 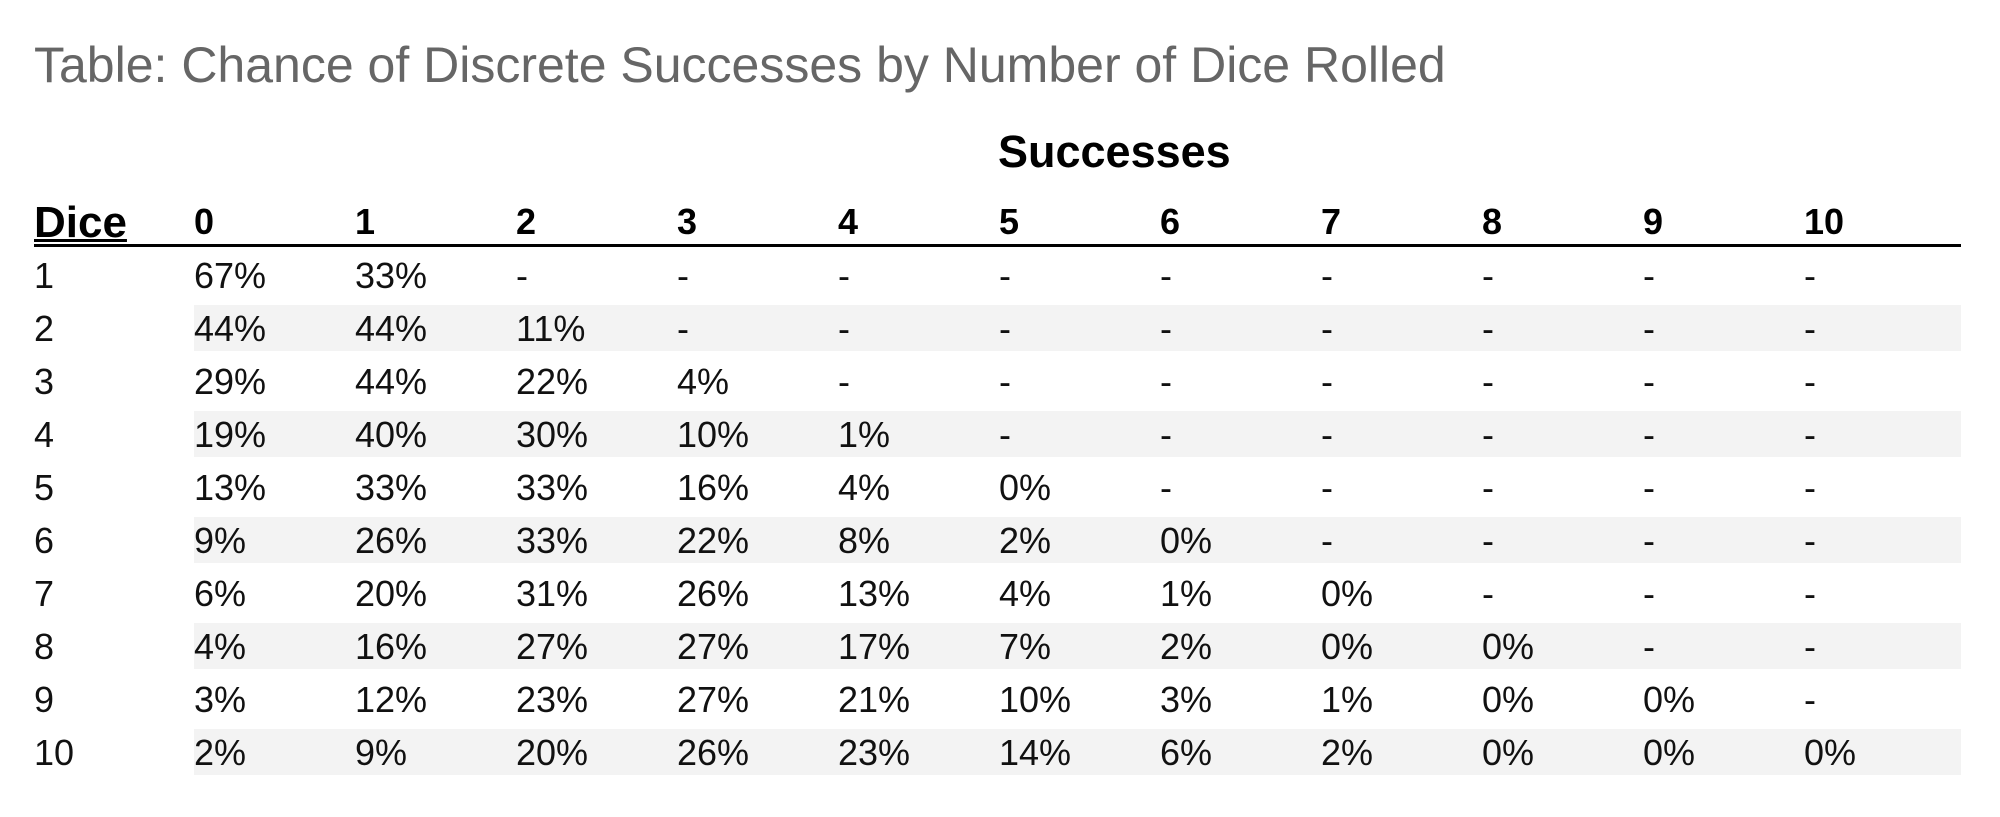 I want to click on probability-cell: 30%, so click(x=552, y=434).